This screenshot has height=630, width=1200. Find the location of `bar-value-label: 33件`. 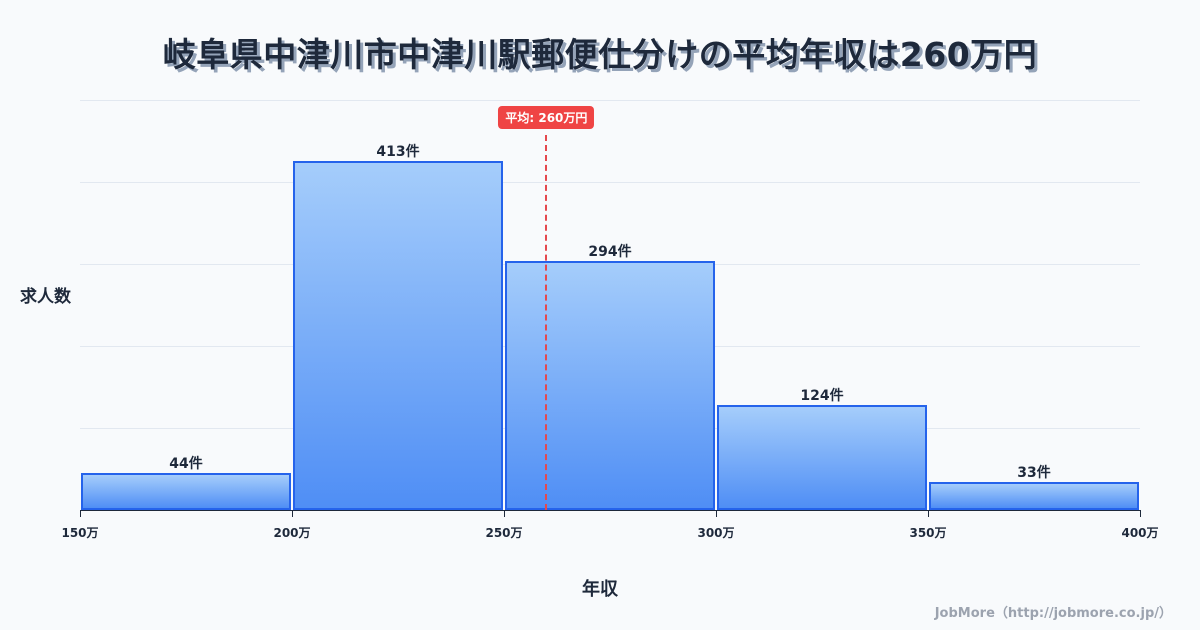

bar-value-label: 33件 is located at coordinates (1034, 473).